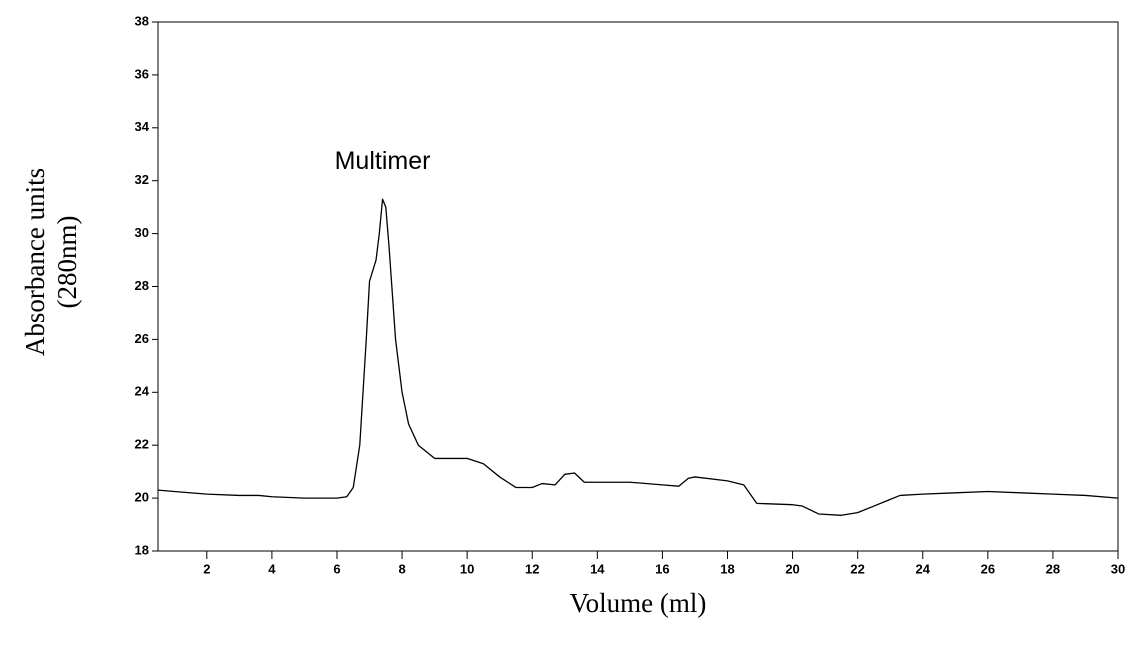 The image size is (1130, 646). What do you see at coordinates (67, 262) in the screenshot?
I see `y-axis-label: (280nm)` at bounding box center [67, 262].